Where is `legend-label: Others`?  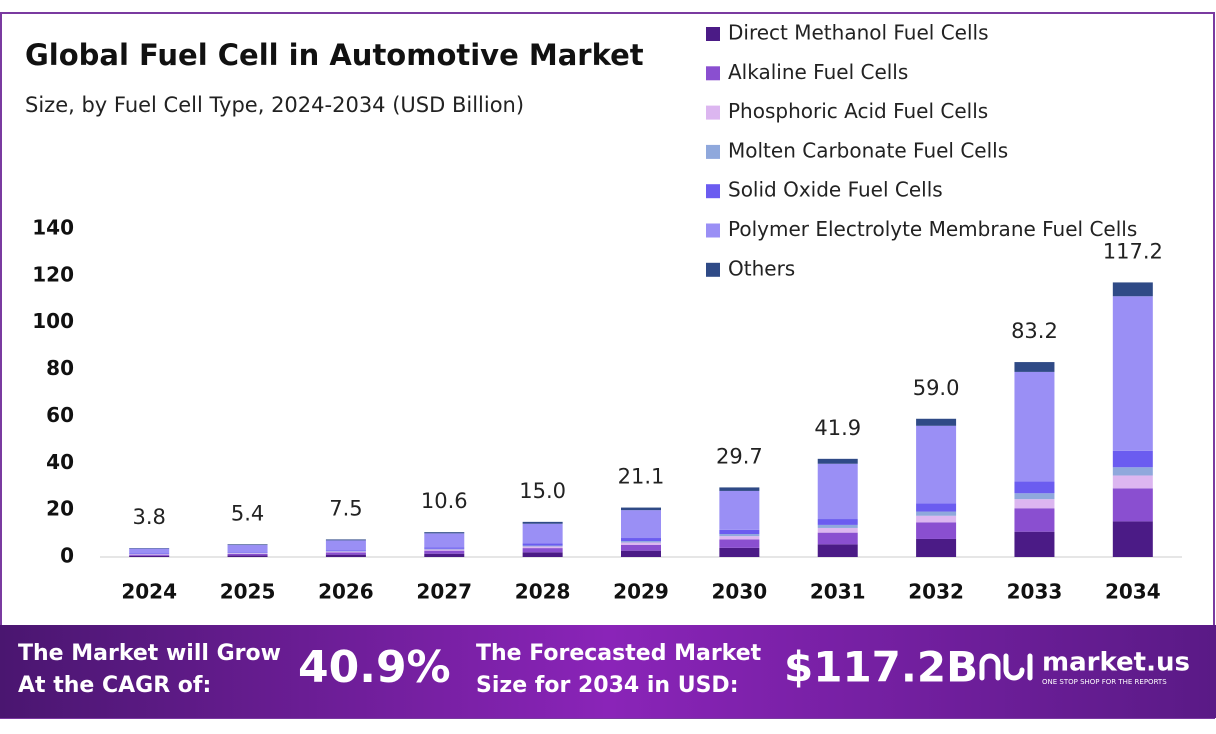 legend-label: Others is located at coordinates (761, 268).